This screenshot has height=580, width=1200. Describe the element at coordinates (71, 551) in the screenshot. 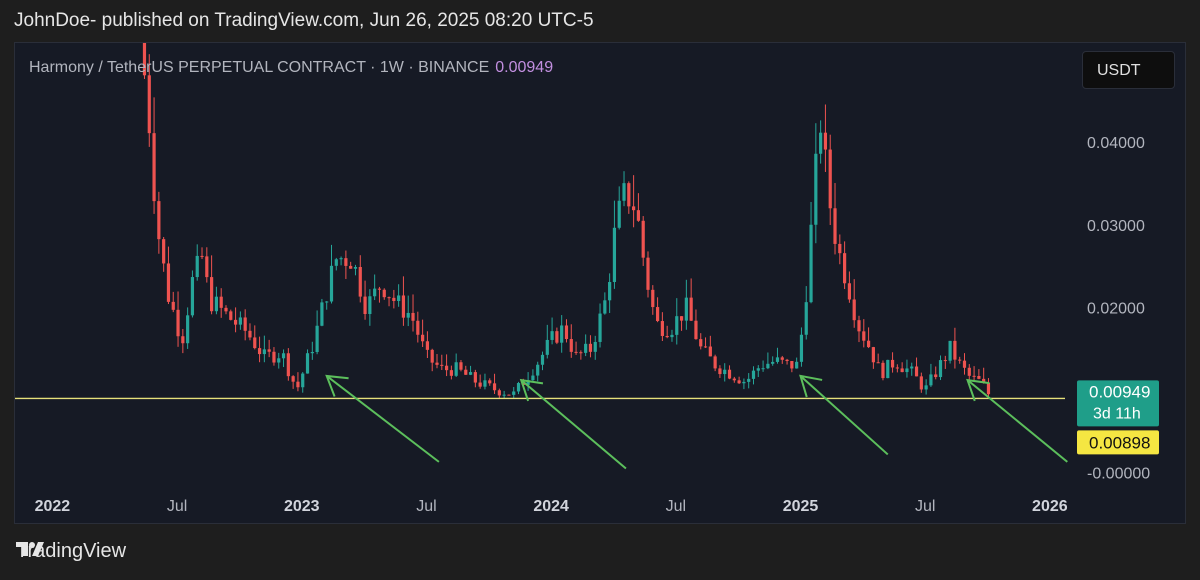

I see `footer-brand-text: TradingView` at that location.